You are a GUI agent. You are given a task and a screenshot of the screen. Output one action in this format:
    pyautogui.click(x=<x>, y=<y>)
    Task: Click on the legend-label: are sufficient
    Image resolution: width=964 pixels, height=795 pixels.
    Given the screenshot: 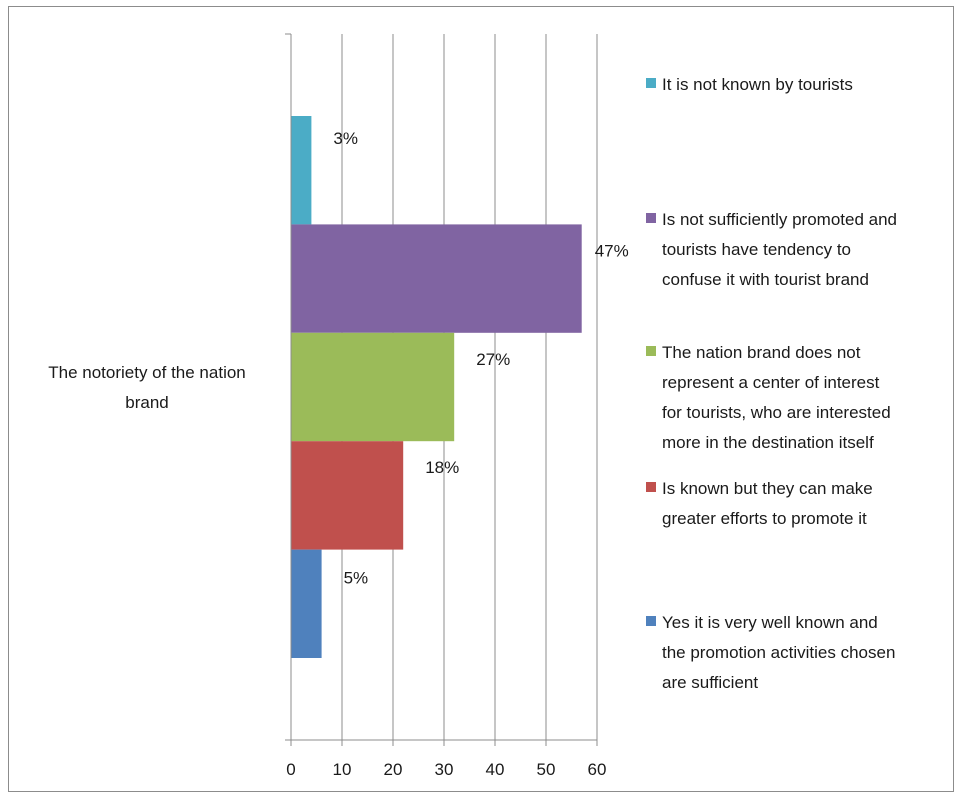 What is the action you would take?
    pyautogui.click(x=710, y=682)
    